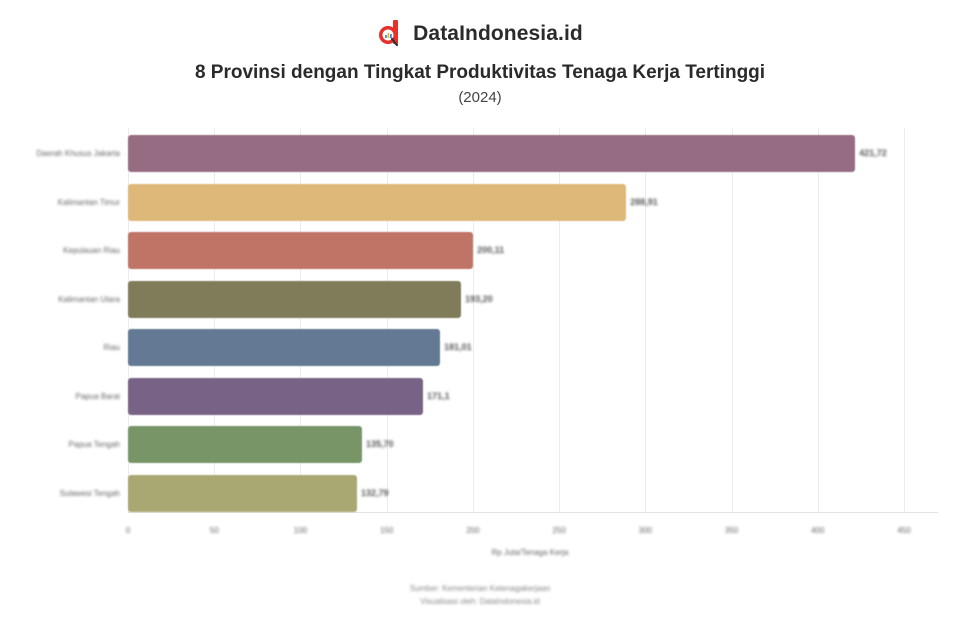 Image resolution: width=960 pixels, height=620 pixels. I want to click on bar-row: 421,72, so click(521, 153).